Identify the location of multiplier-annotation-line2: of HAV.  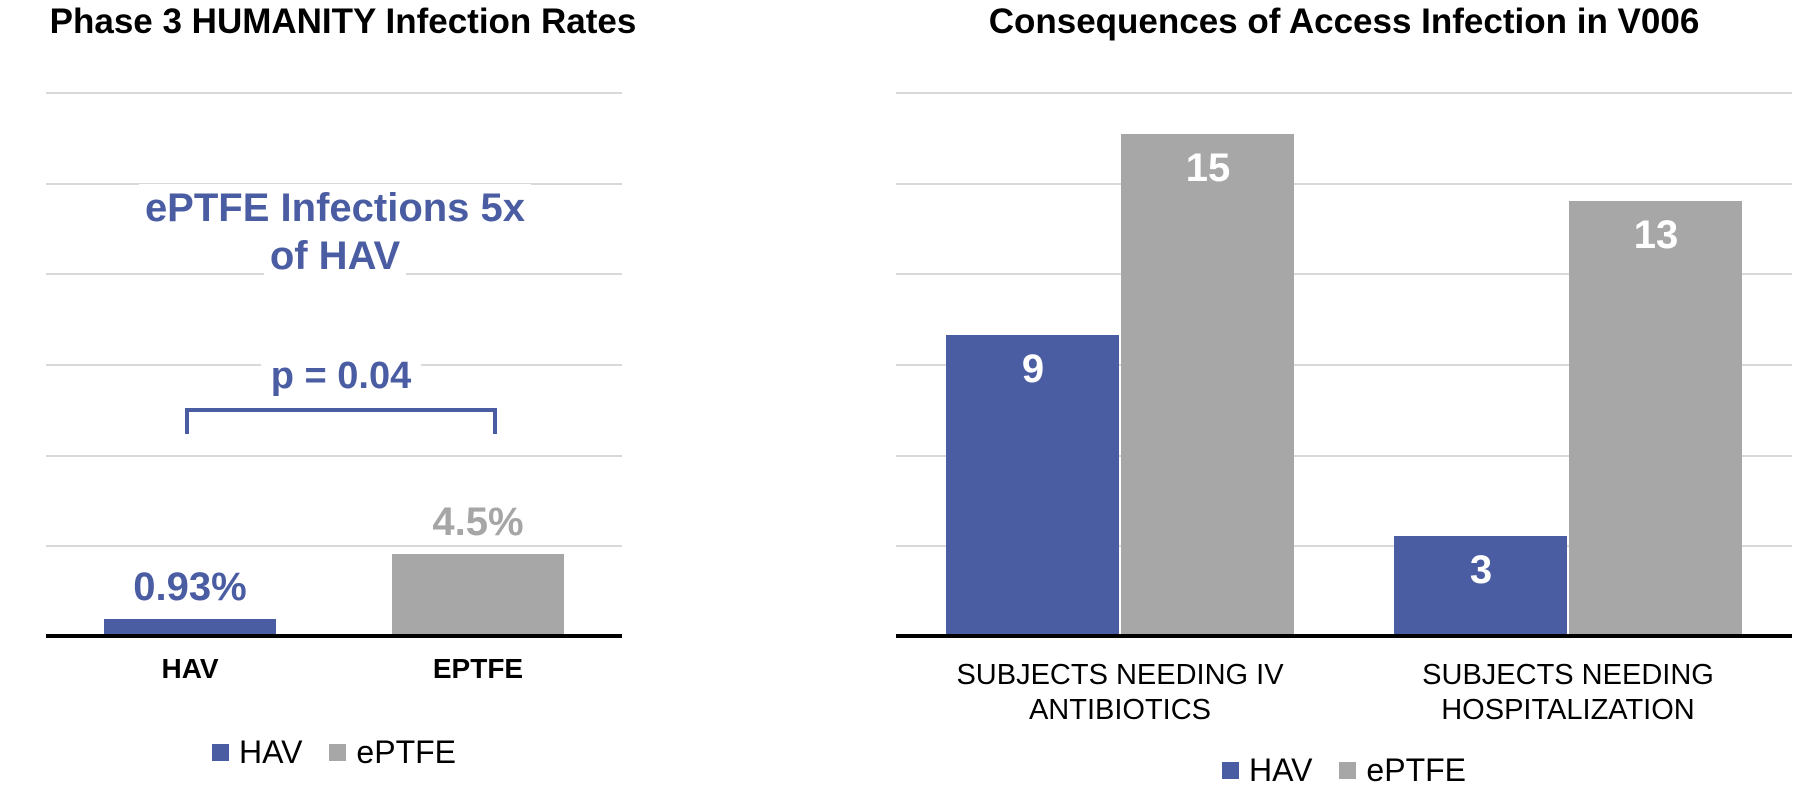
(335, 256).